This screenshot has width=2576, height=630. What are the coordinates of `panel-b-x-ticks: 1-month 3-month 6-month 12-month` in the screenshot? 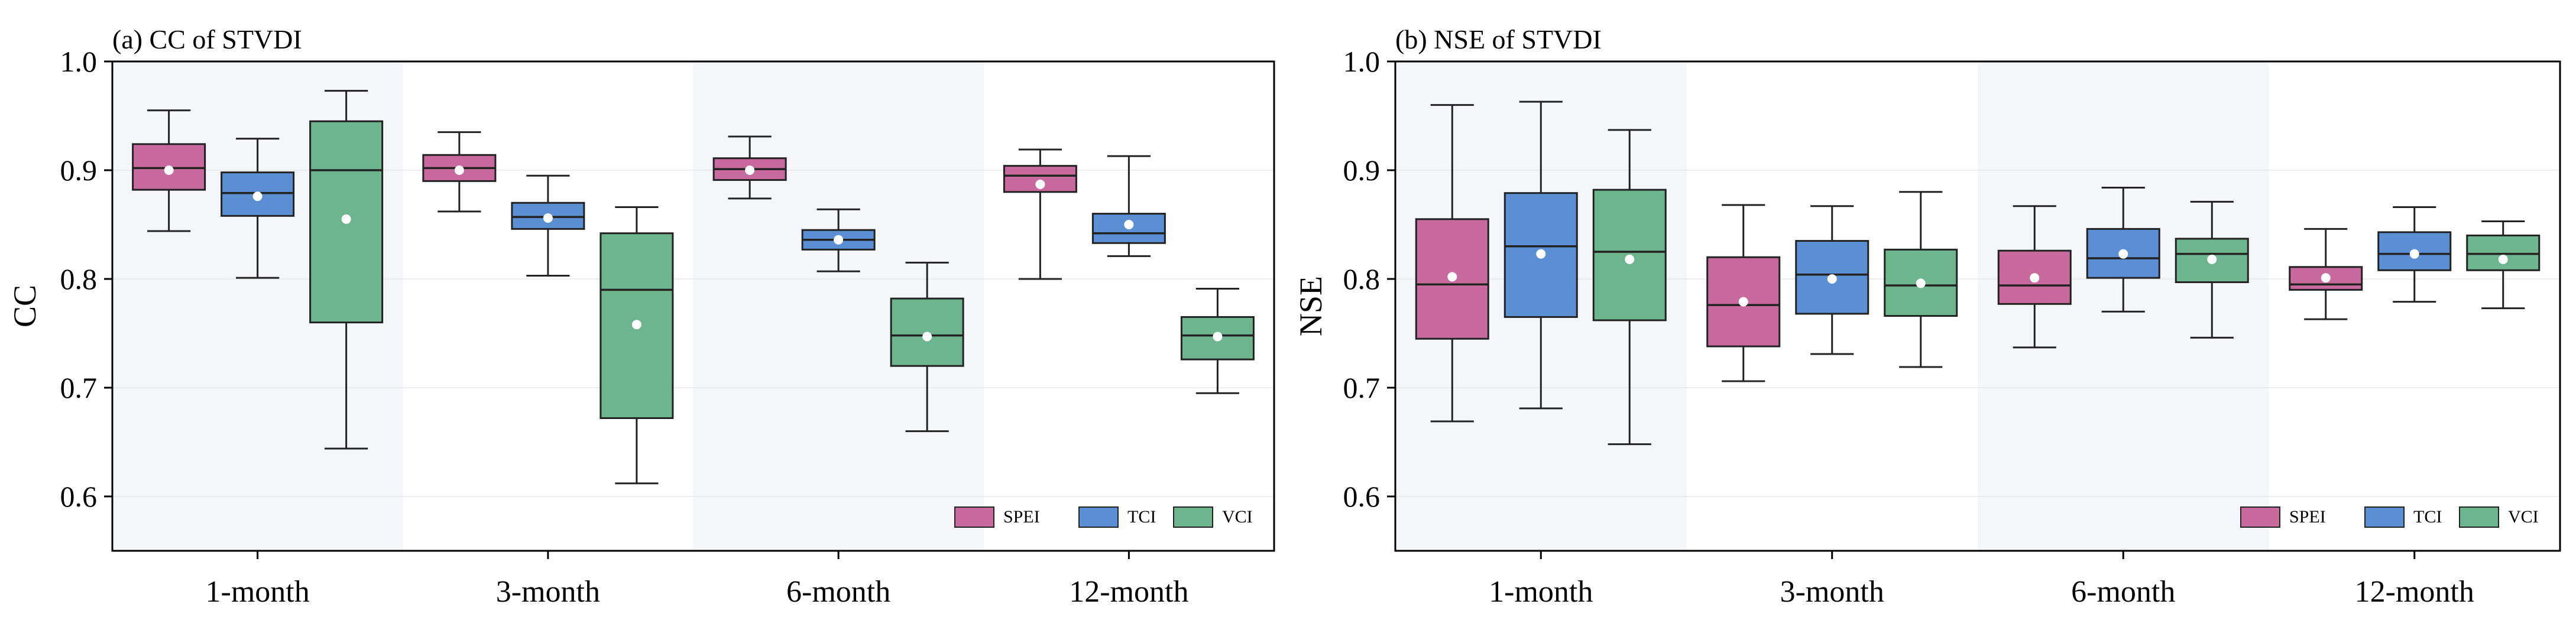 It's located at (1981, 580).